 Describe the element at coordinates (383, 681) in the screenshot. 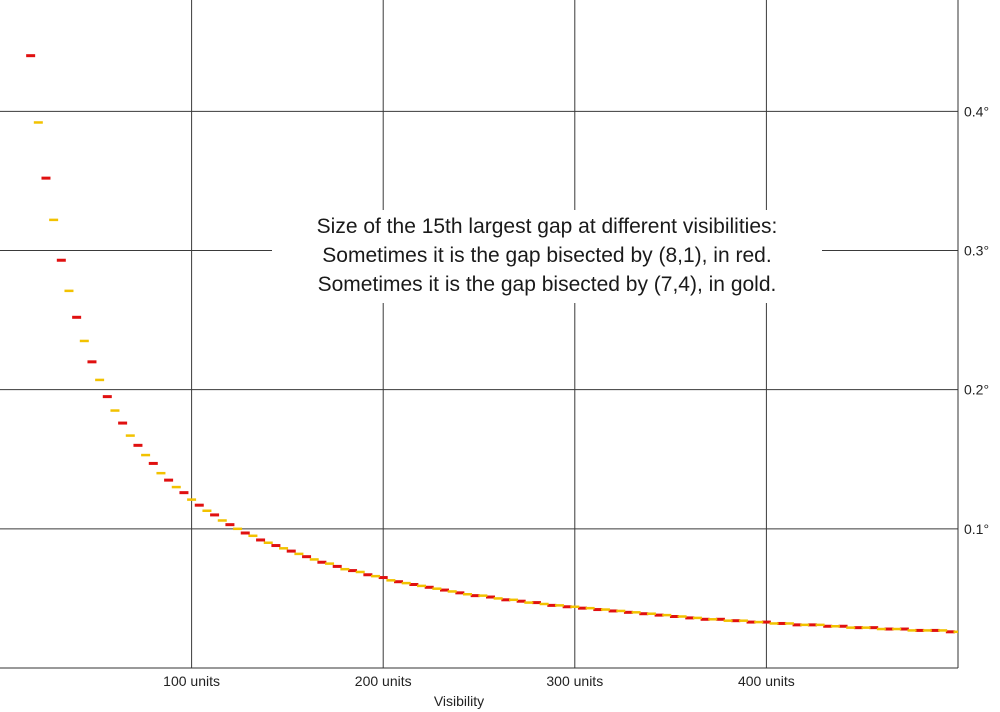

I see `x-tick-label: 200 units` at that location.